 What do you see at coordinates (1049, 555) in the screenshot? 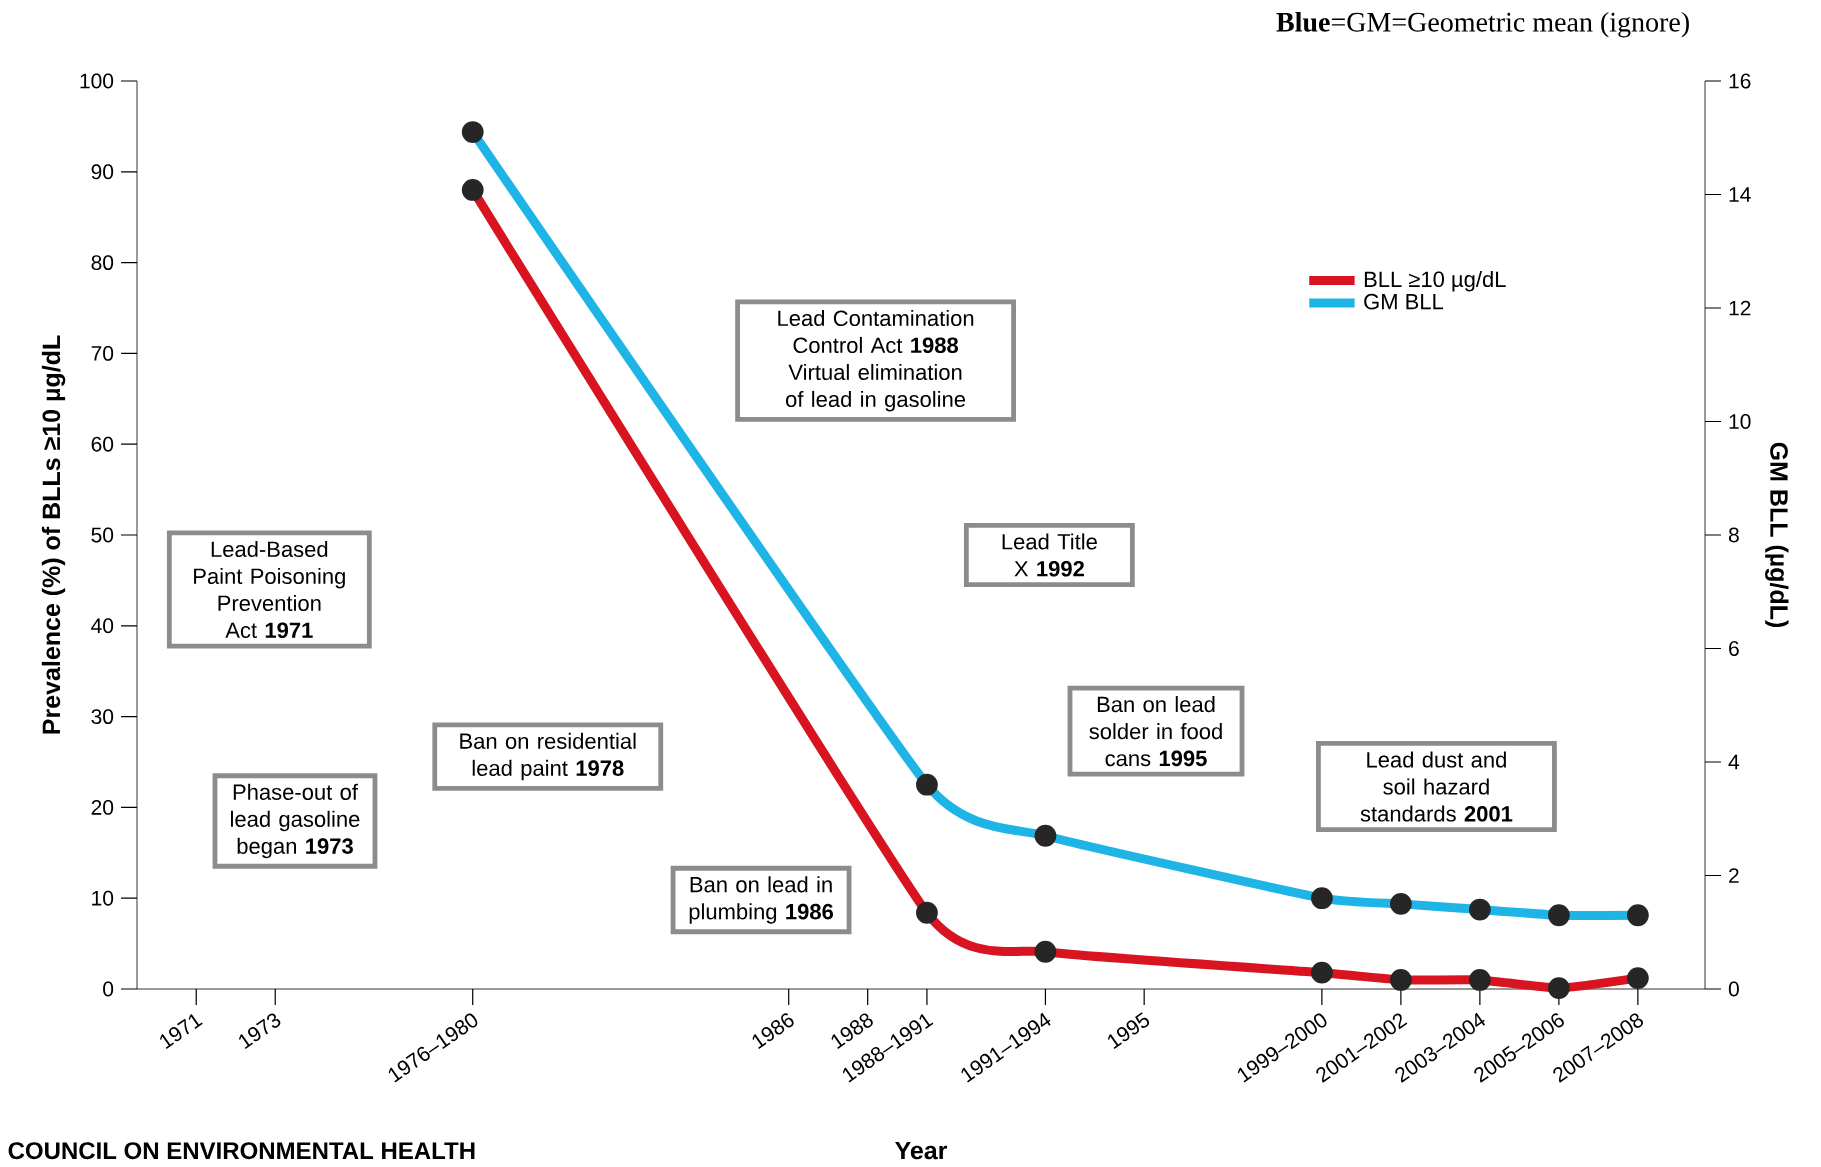
I see `annotation: Lead Title X 1992` at bounding box center [1049, 555].